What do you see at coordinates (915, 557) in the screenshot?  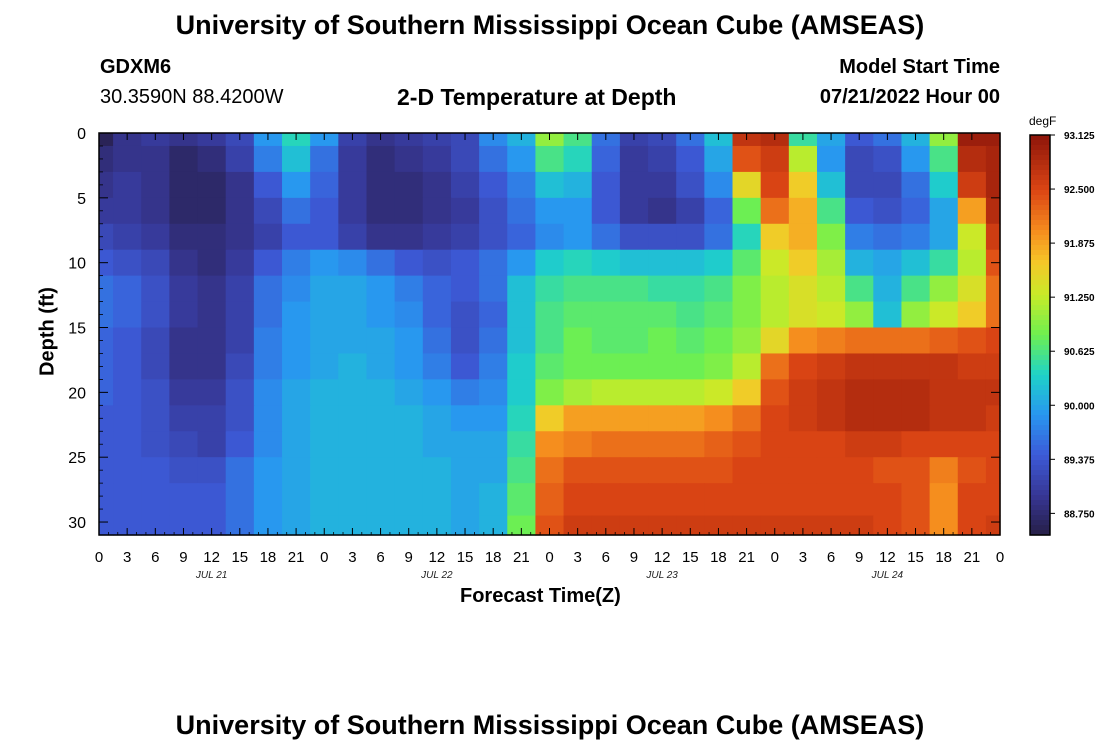 I see `x-tick-label: 15` at bounding box center [915, 557].